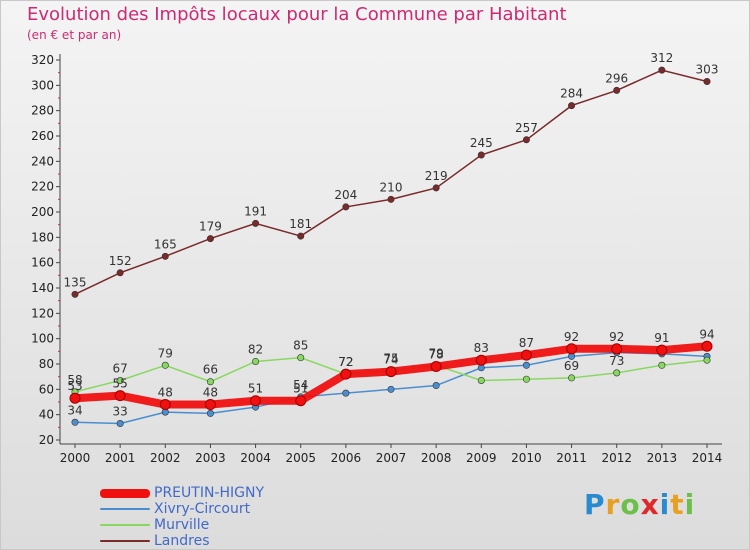  I want to click on legend-item-preutin-higny: PREUTIN-HIGNY, so click(182, 493).